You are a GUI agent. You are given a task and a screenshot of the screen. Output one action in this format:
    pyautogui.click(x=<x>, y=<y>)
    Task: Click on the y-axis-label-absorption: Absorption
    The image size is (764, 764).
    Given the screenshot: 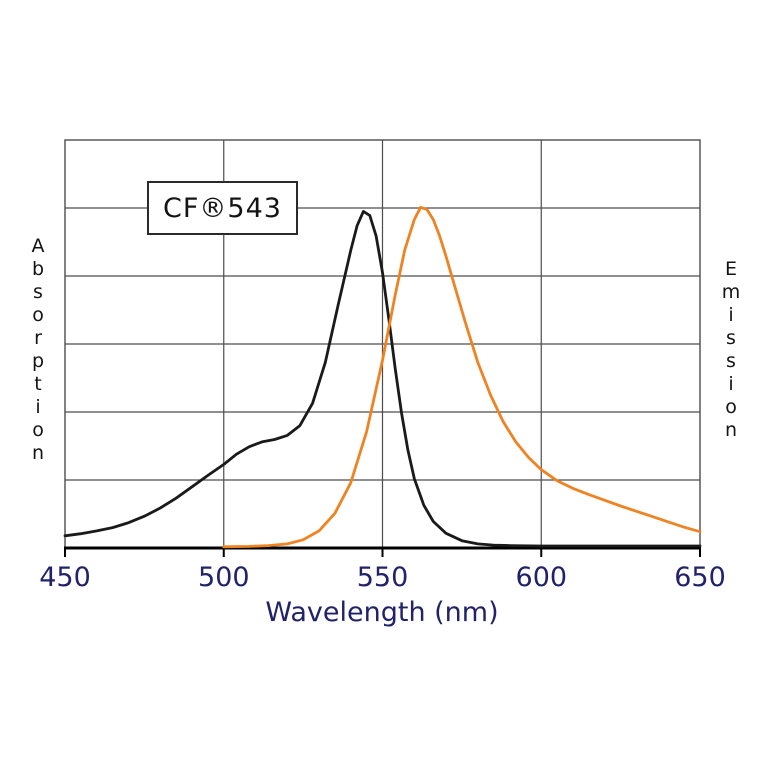 What is the action you would take?
    pyautogui.click(x=38, y=350)
    